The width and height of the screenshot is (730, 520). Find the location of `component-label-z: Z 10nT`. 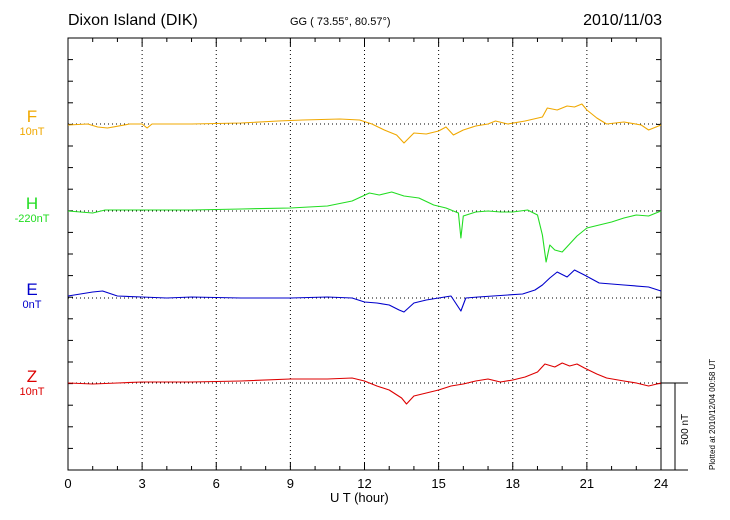

component-label-z: Z 10nT is located at coordinates (32, 383).